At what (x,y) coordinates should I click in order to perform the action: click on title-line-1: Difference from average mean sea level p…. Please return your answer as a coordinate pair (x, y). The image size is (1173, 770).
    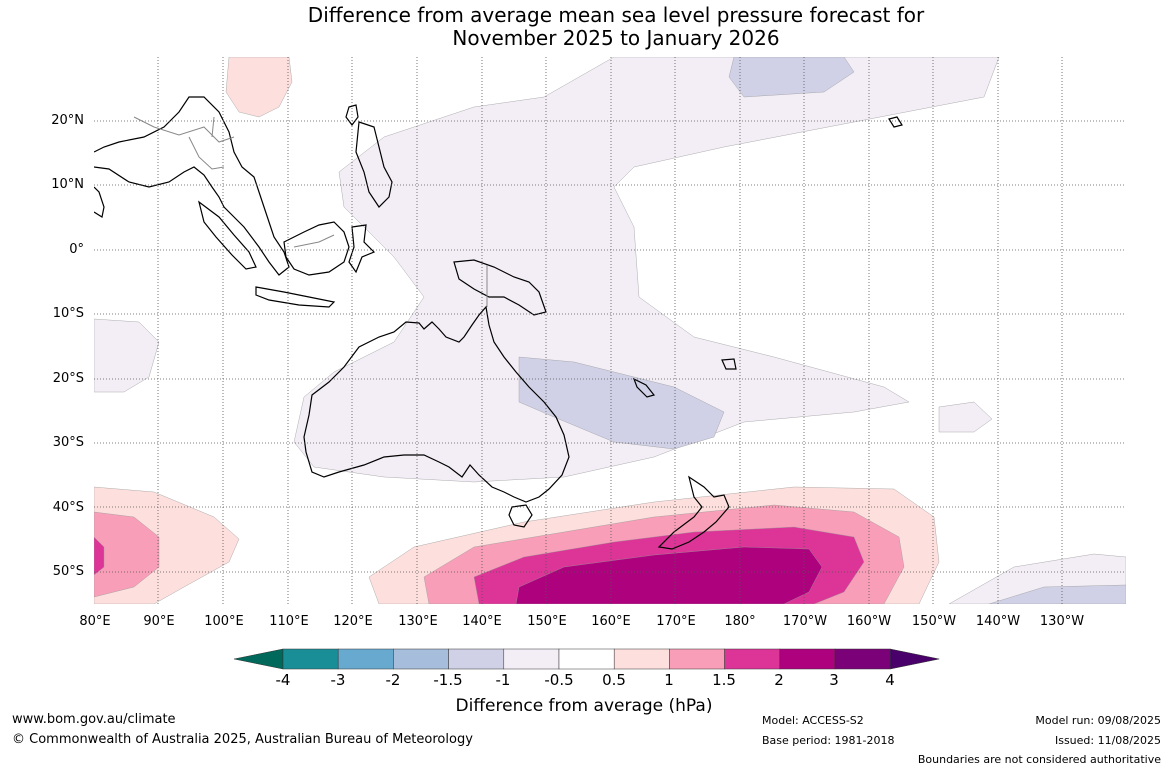
    Looking at the image, I should click on (616, 15).